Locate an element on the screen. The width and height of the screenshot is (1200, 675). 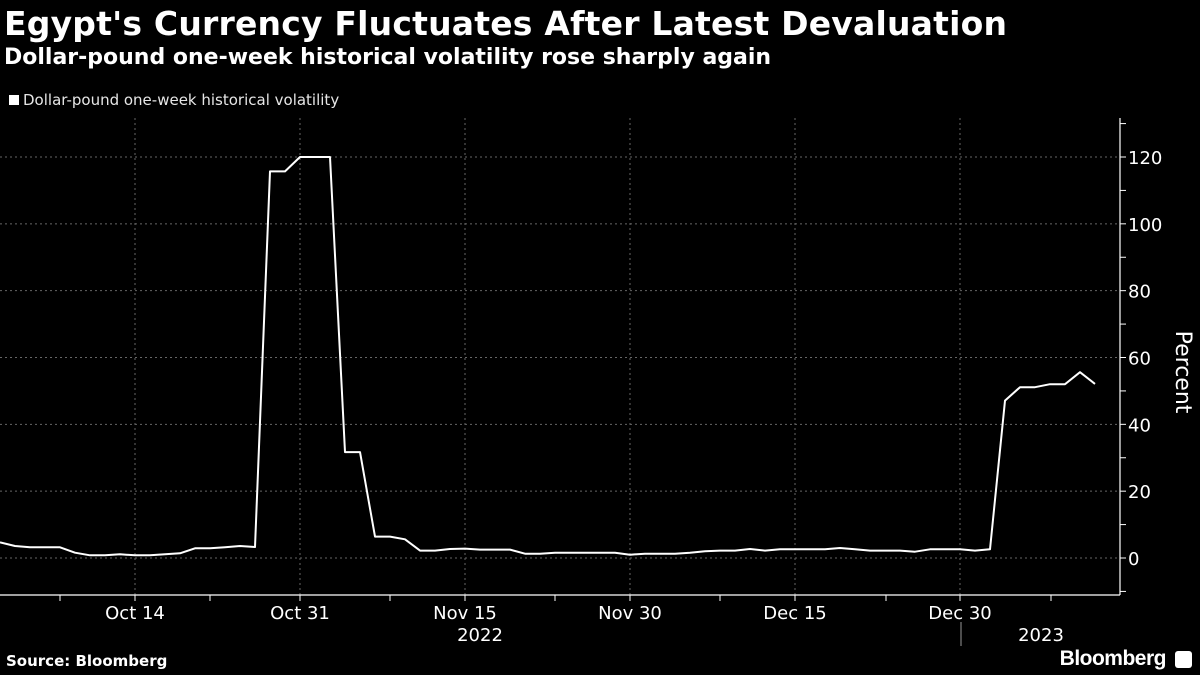
x-tick-label: Nov 15 is located at coordinates (465, 613).